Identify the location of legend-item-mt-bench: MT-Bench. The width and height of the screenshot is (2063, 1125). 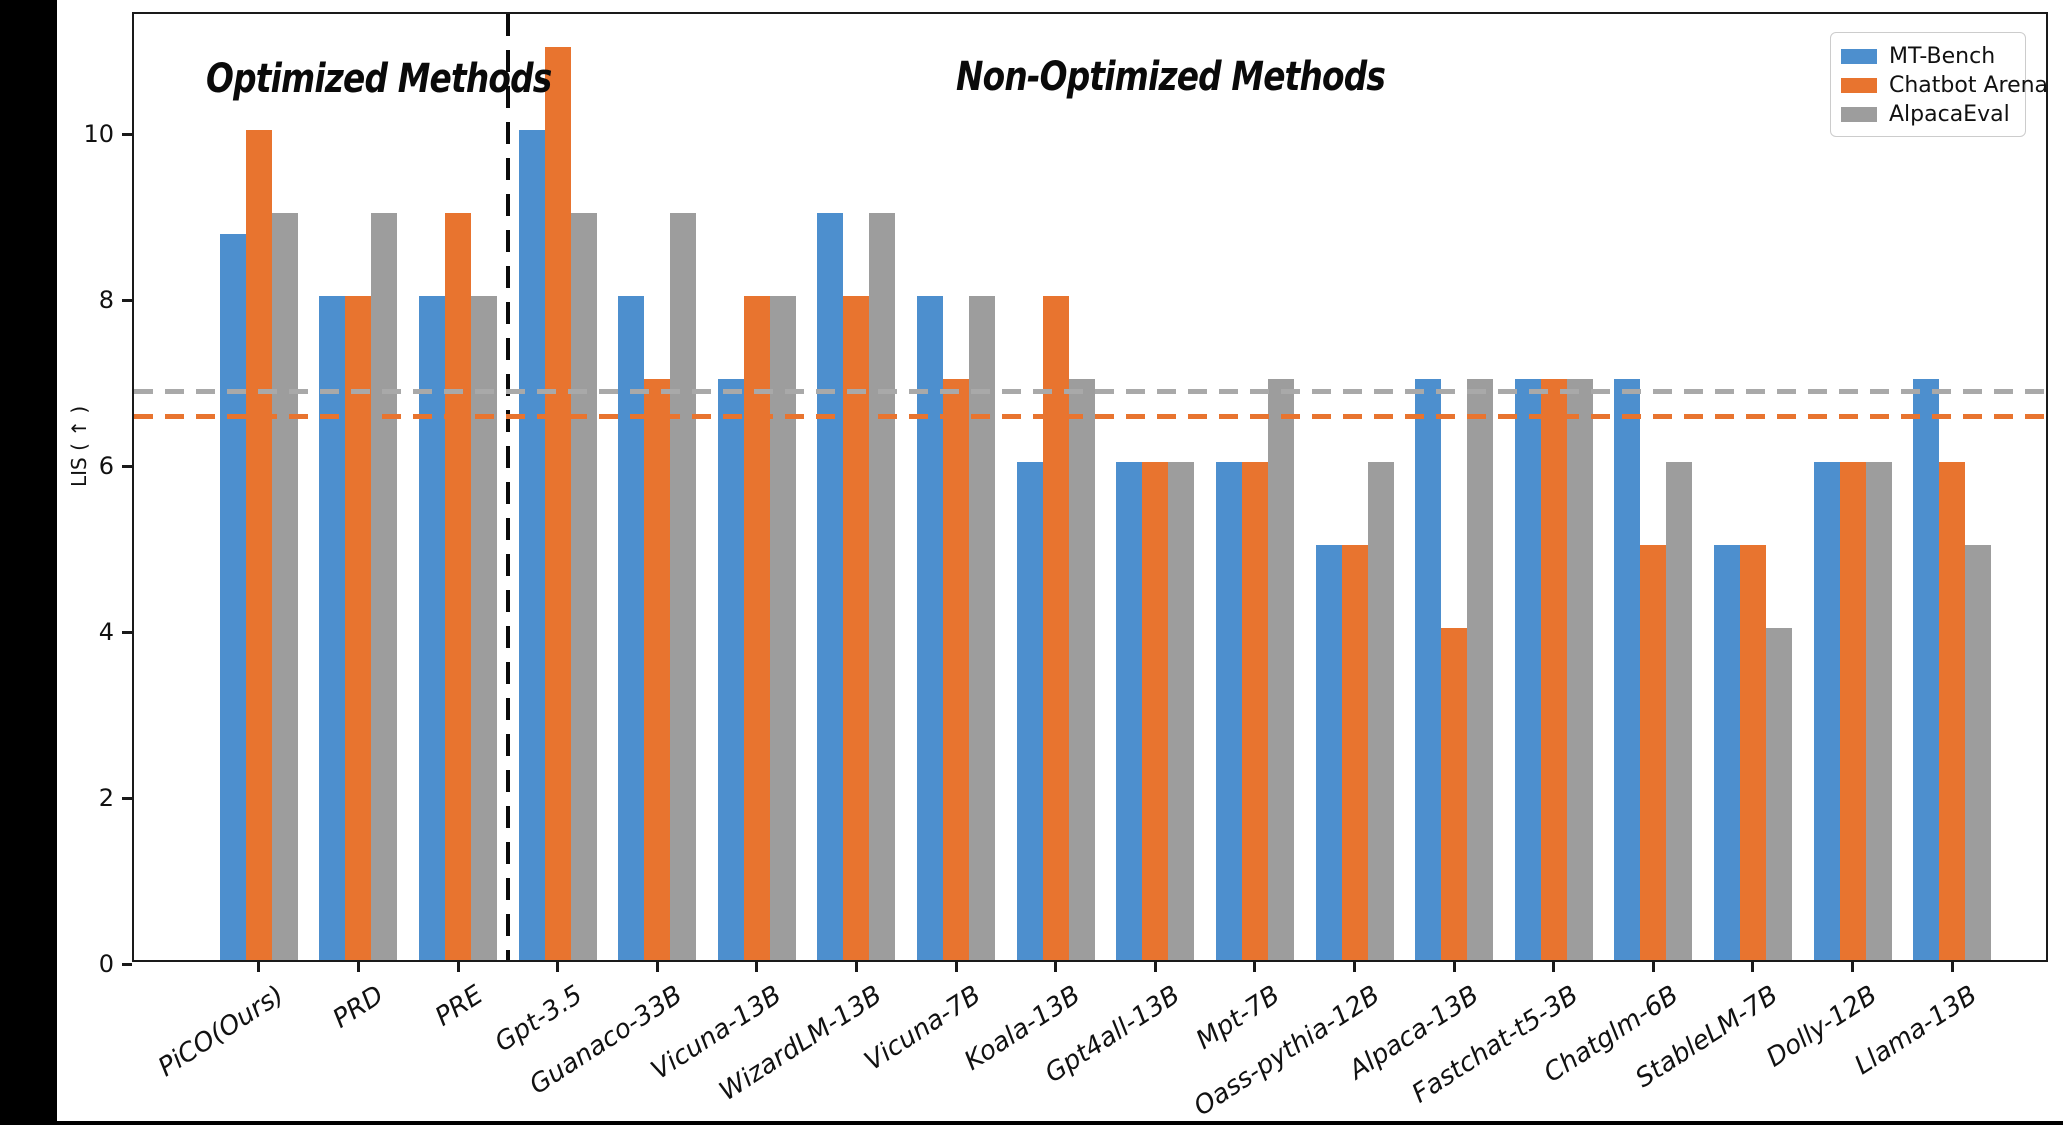
(1928, 56).